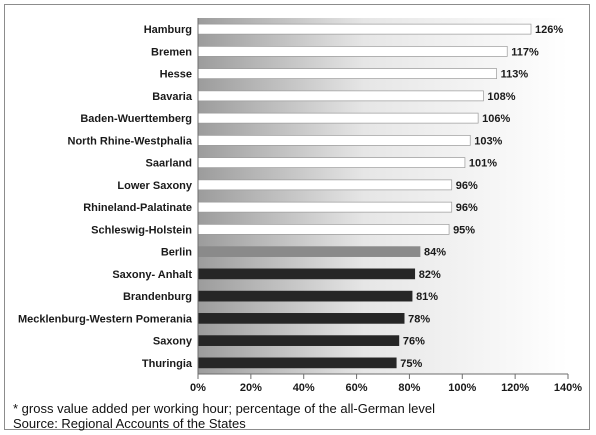 The height and width of the screenshot is (435, 596). What do you see at coordinates (430, 275) in the screenshot?
I see `data-label: 82%` at bounding box center [430, 275].